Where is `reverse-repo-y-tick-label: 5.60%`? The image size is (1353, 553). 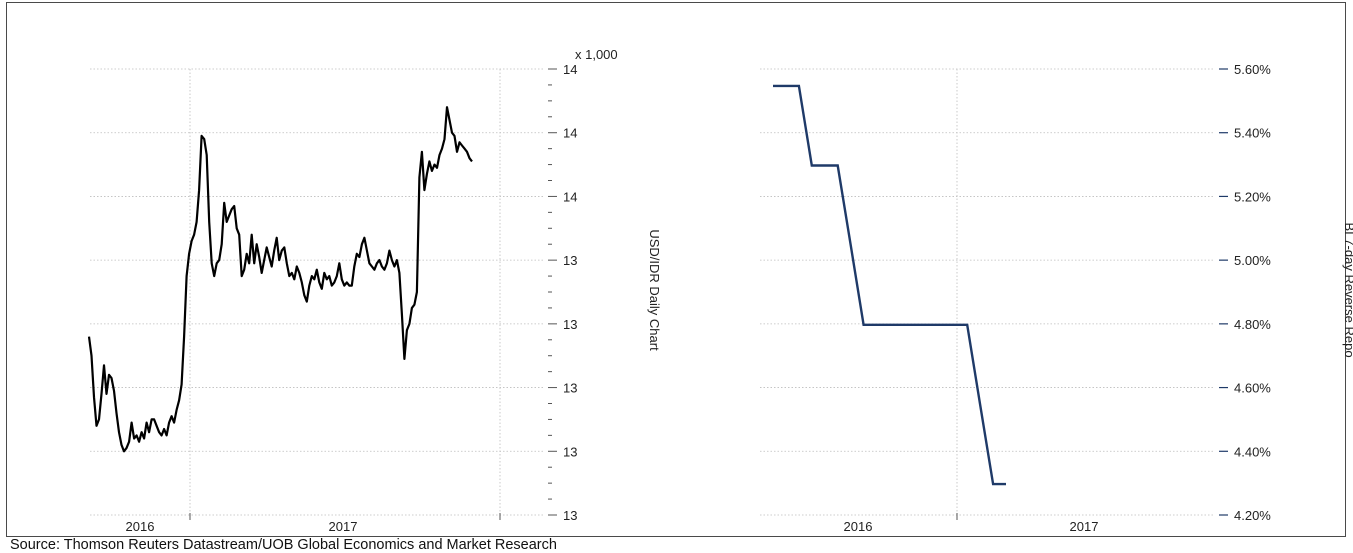 reverse-repo-y-tick-label: 5.60% is located at coordinates (1252, 69).